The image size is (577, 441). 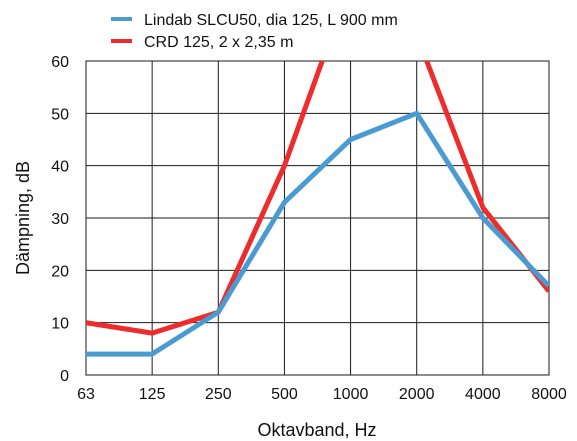 I want to click on legend-item-lindab: Lindab SLCU50, dia 125, L 900 mm, so click(x=254, y=20).